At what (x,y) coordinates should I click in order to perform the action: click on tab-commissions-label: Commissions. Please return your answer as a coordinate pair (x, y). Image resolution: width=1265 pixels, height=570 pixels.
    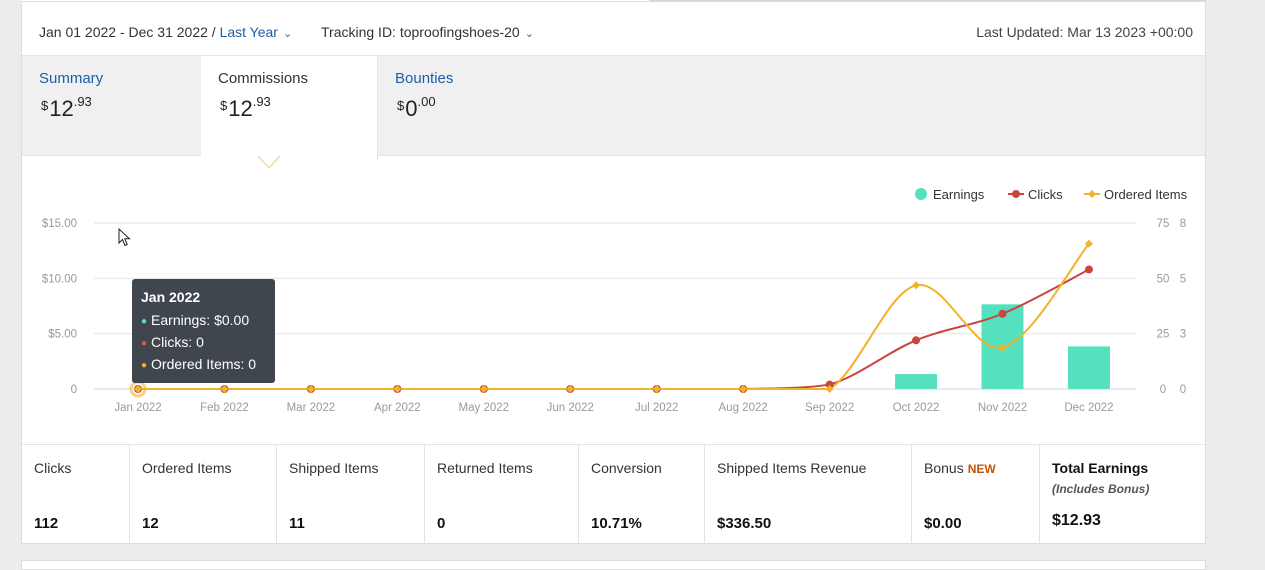
    Looking at the image, I should click on (263, 78).